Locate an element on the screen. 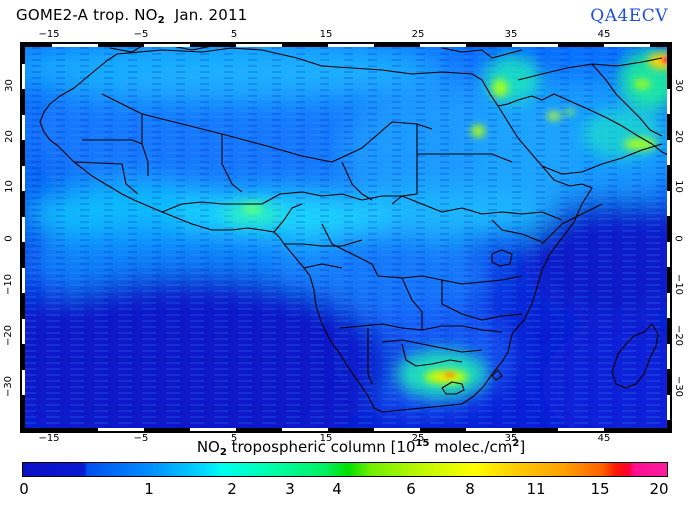 The width and height of the screenshot is (692, 507). y-tick-right: −20 is located at coordinates (679, 335).